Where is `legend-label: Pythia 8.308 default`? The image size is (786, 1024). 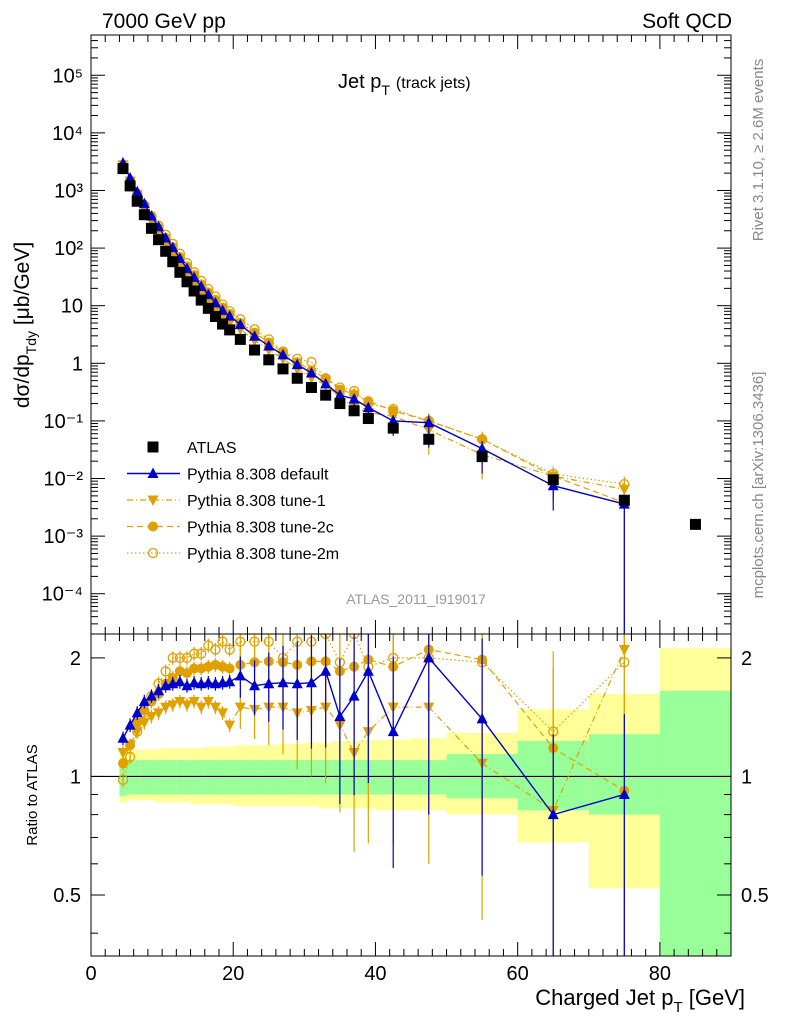 legend-label: Pythia 8.308 default is located at coordinates (258, 475).